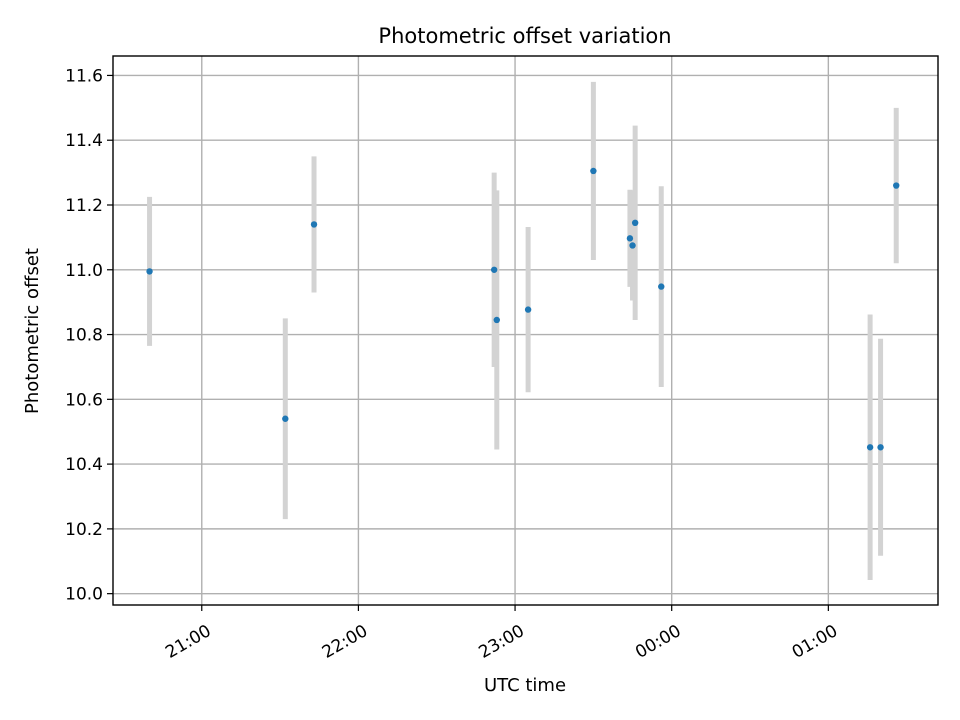  What do you see at coordinates (84, 595) in the screenshot?
I see `y-tick-label: 10.0` at bounding box center [84, 595].